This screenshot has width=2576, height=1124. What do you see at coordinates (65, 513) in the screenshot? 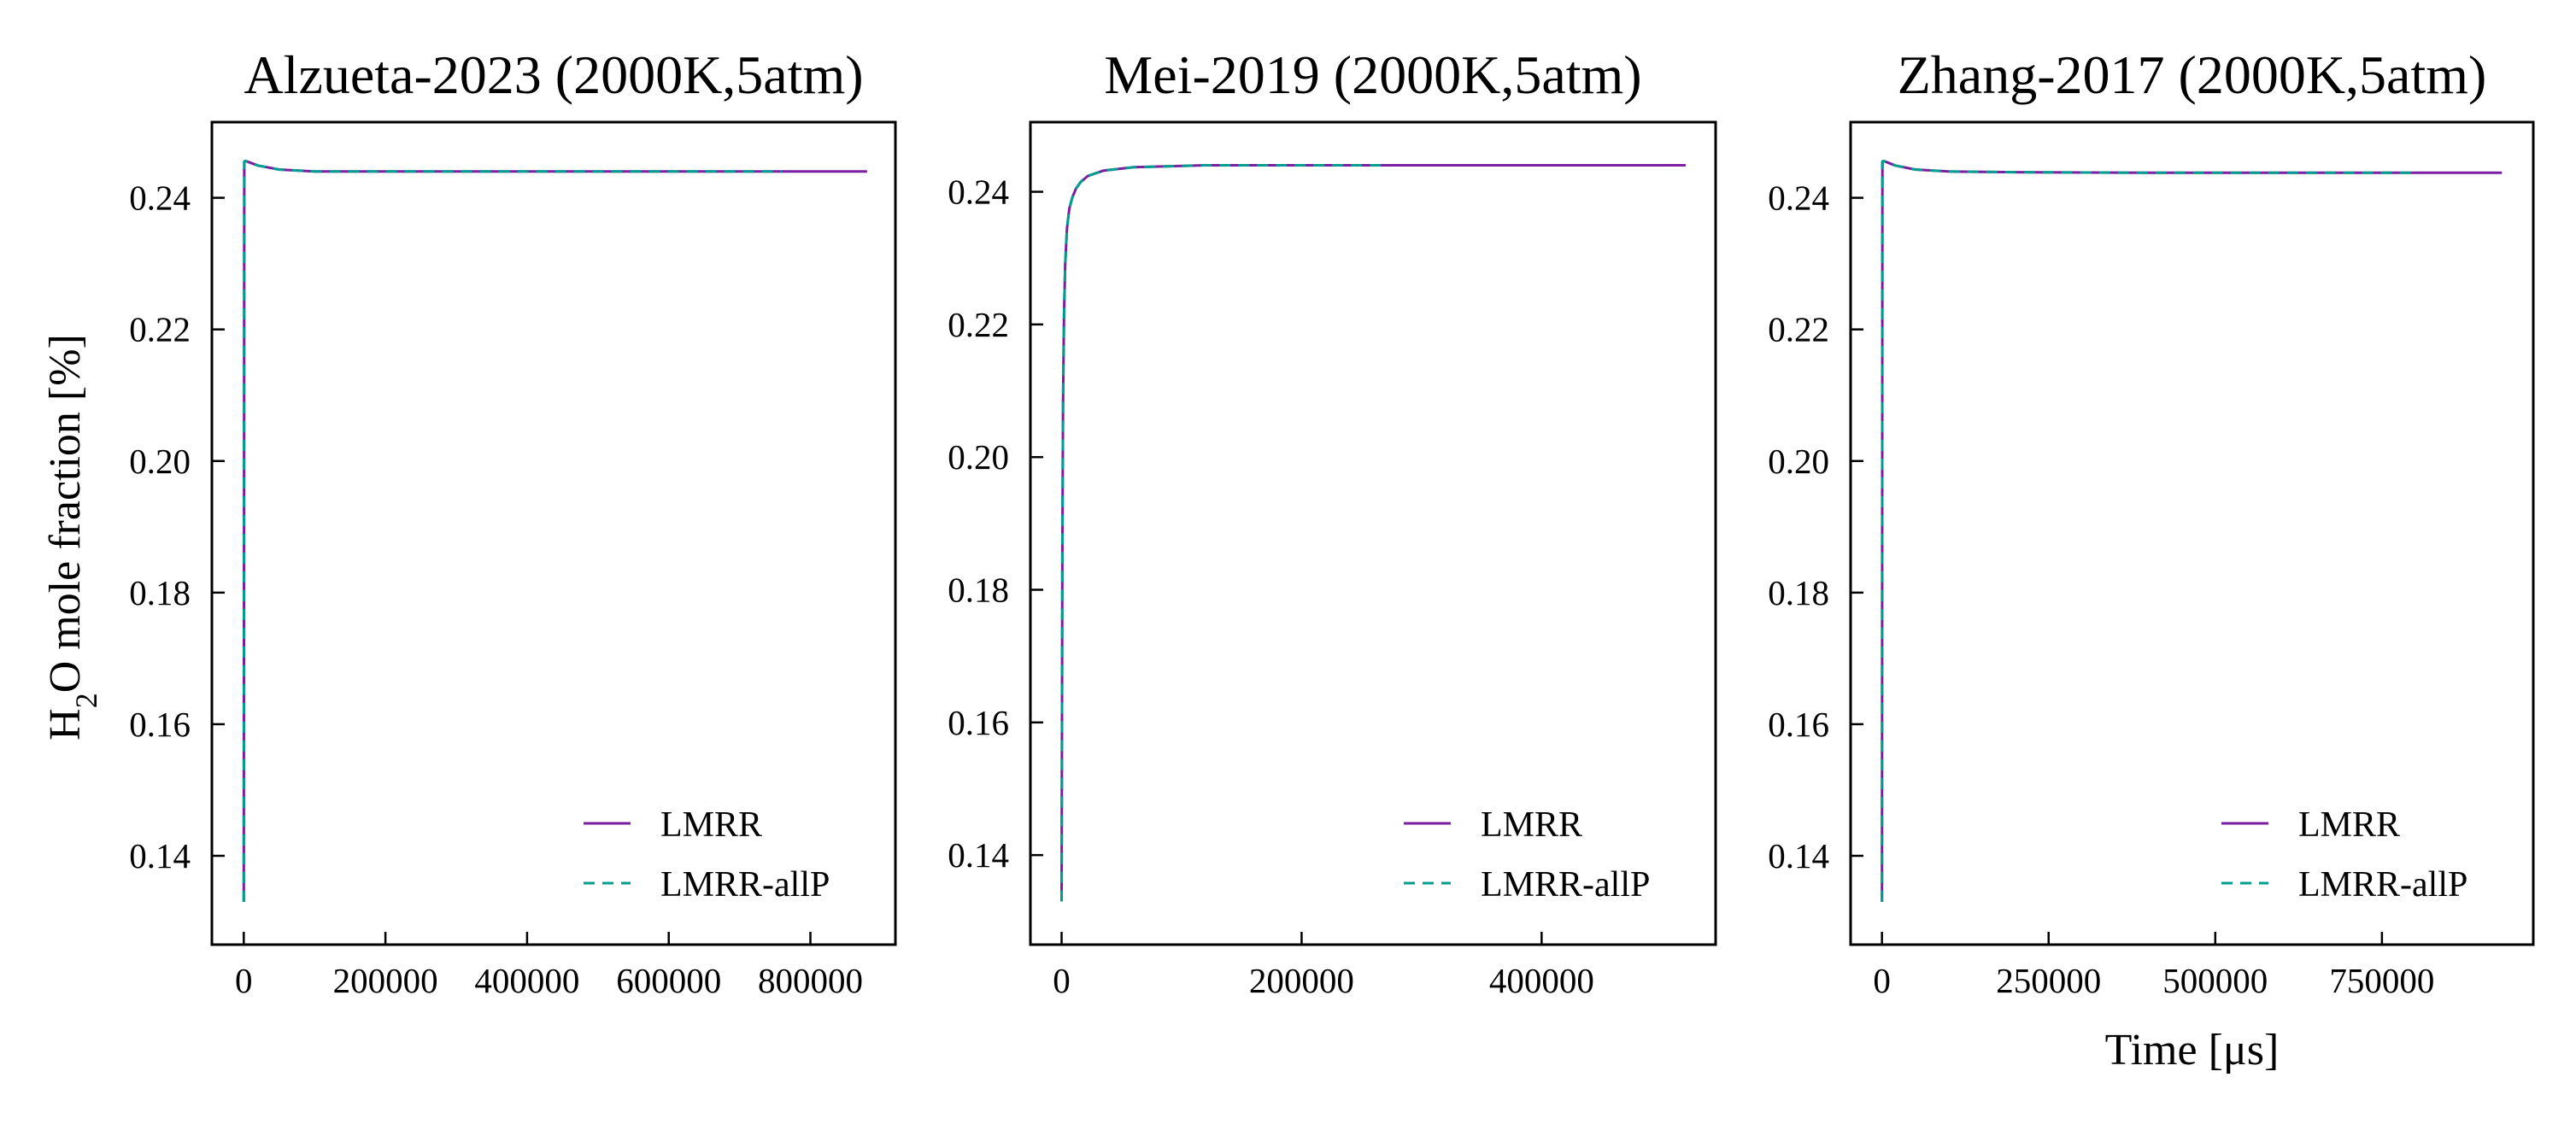
I see `y-axis-label-rest: O mole fraction [%]` at bounding box center [65, 513].